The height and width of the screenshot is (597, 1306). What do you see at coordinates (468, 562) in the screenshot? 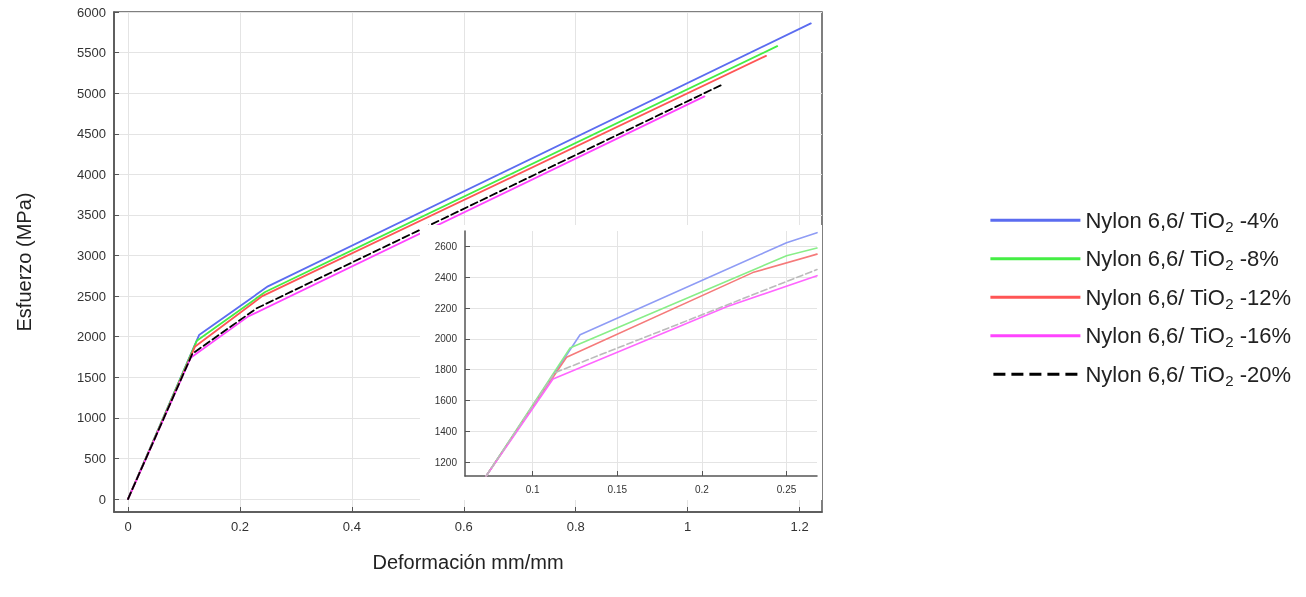
I see `x-axis-title: Deformación mm/mm` at bounding box center [468, 562].